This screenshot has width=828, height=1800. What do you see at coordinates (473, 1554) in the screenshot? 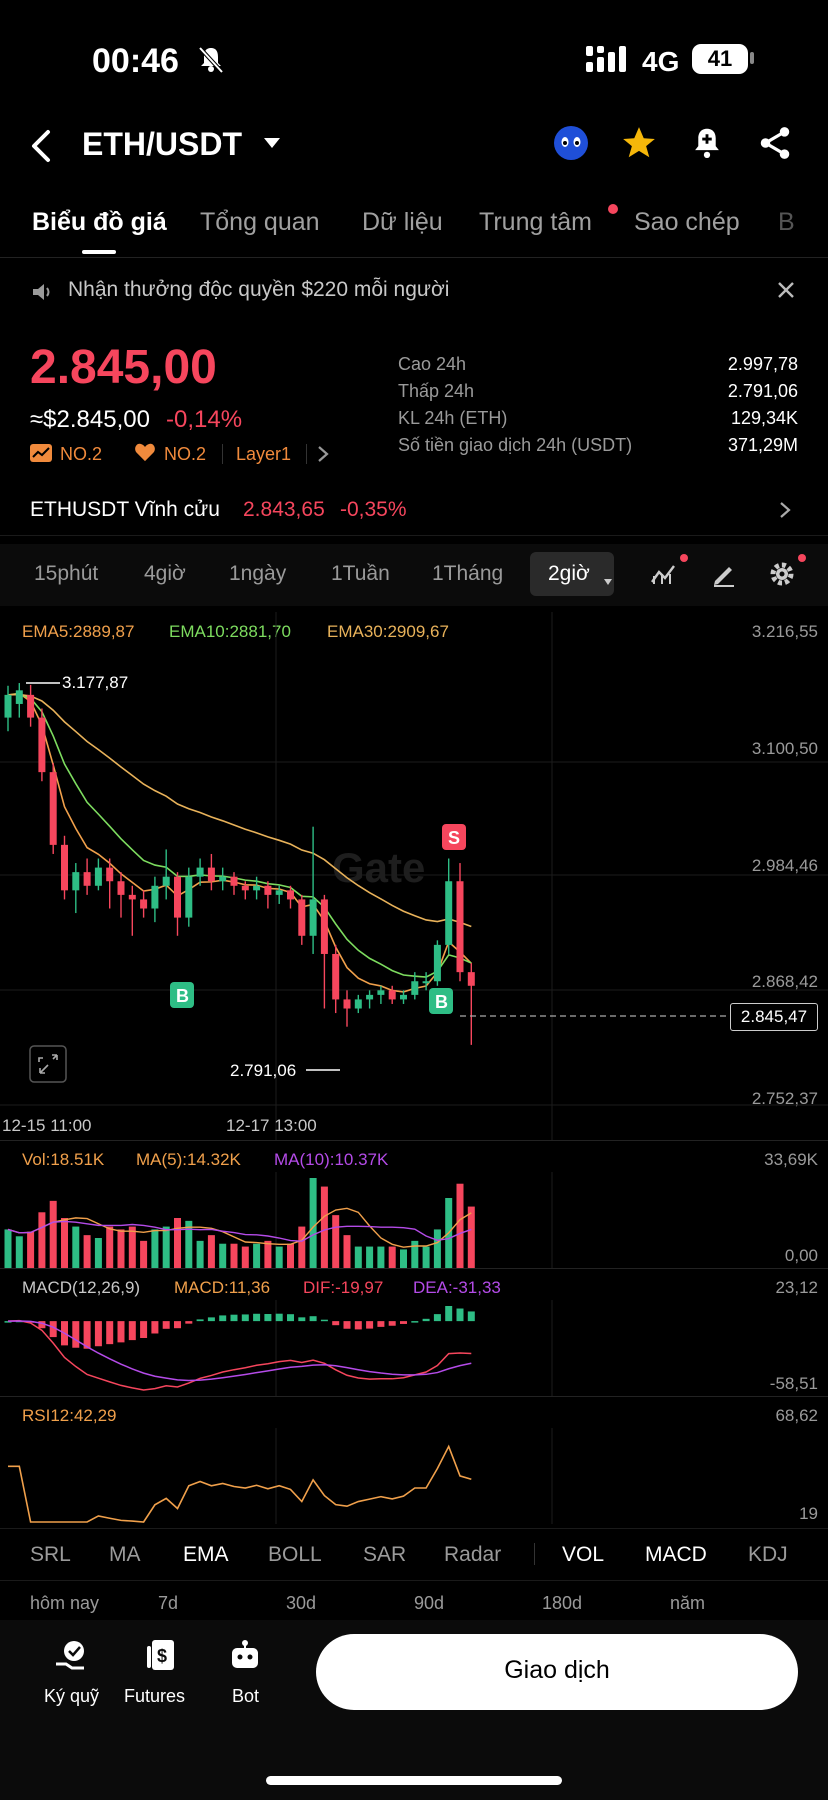
I see `indicator-radar: Radar` at bounding box center [473, 1554].